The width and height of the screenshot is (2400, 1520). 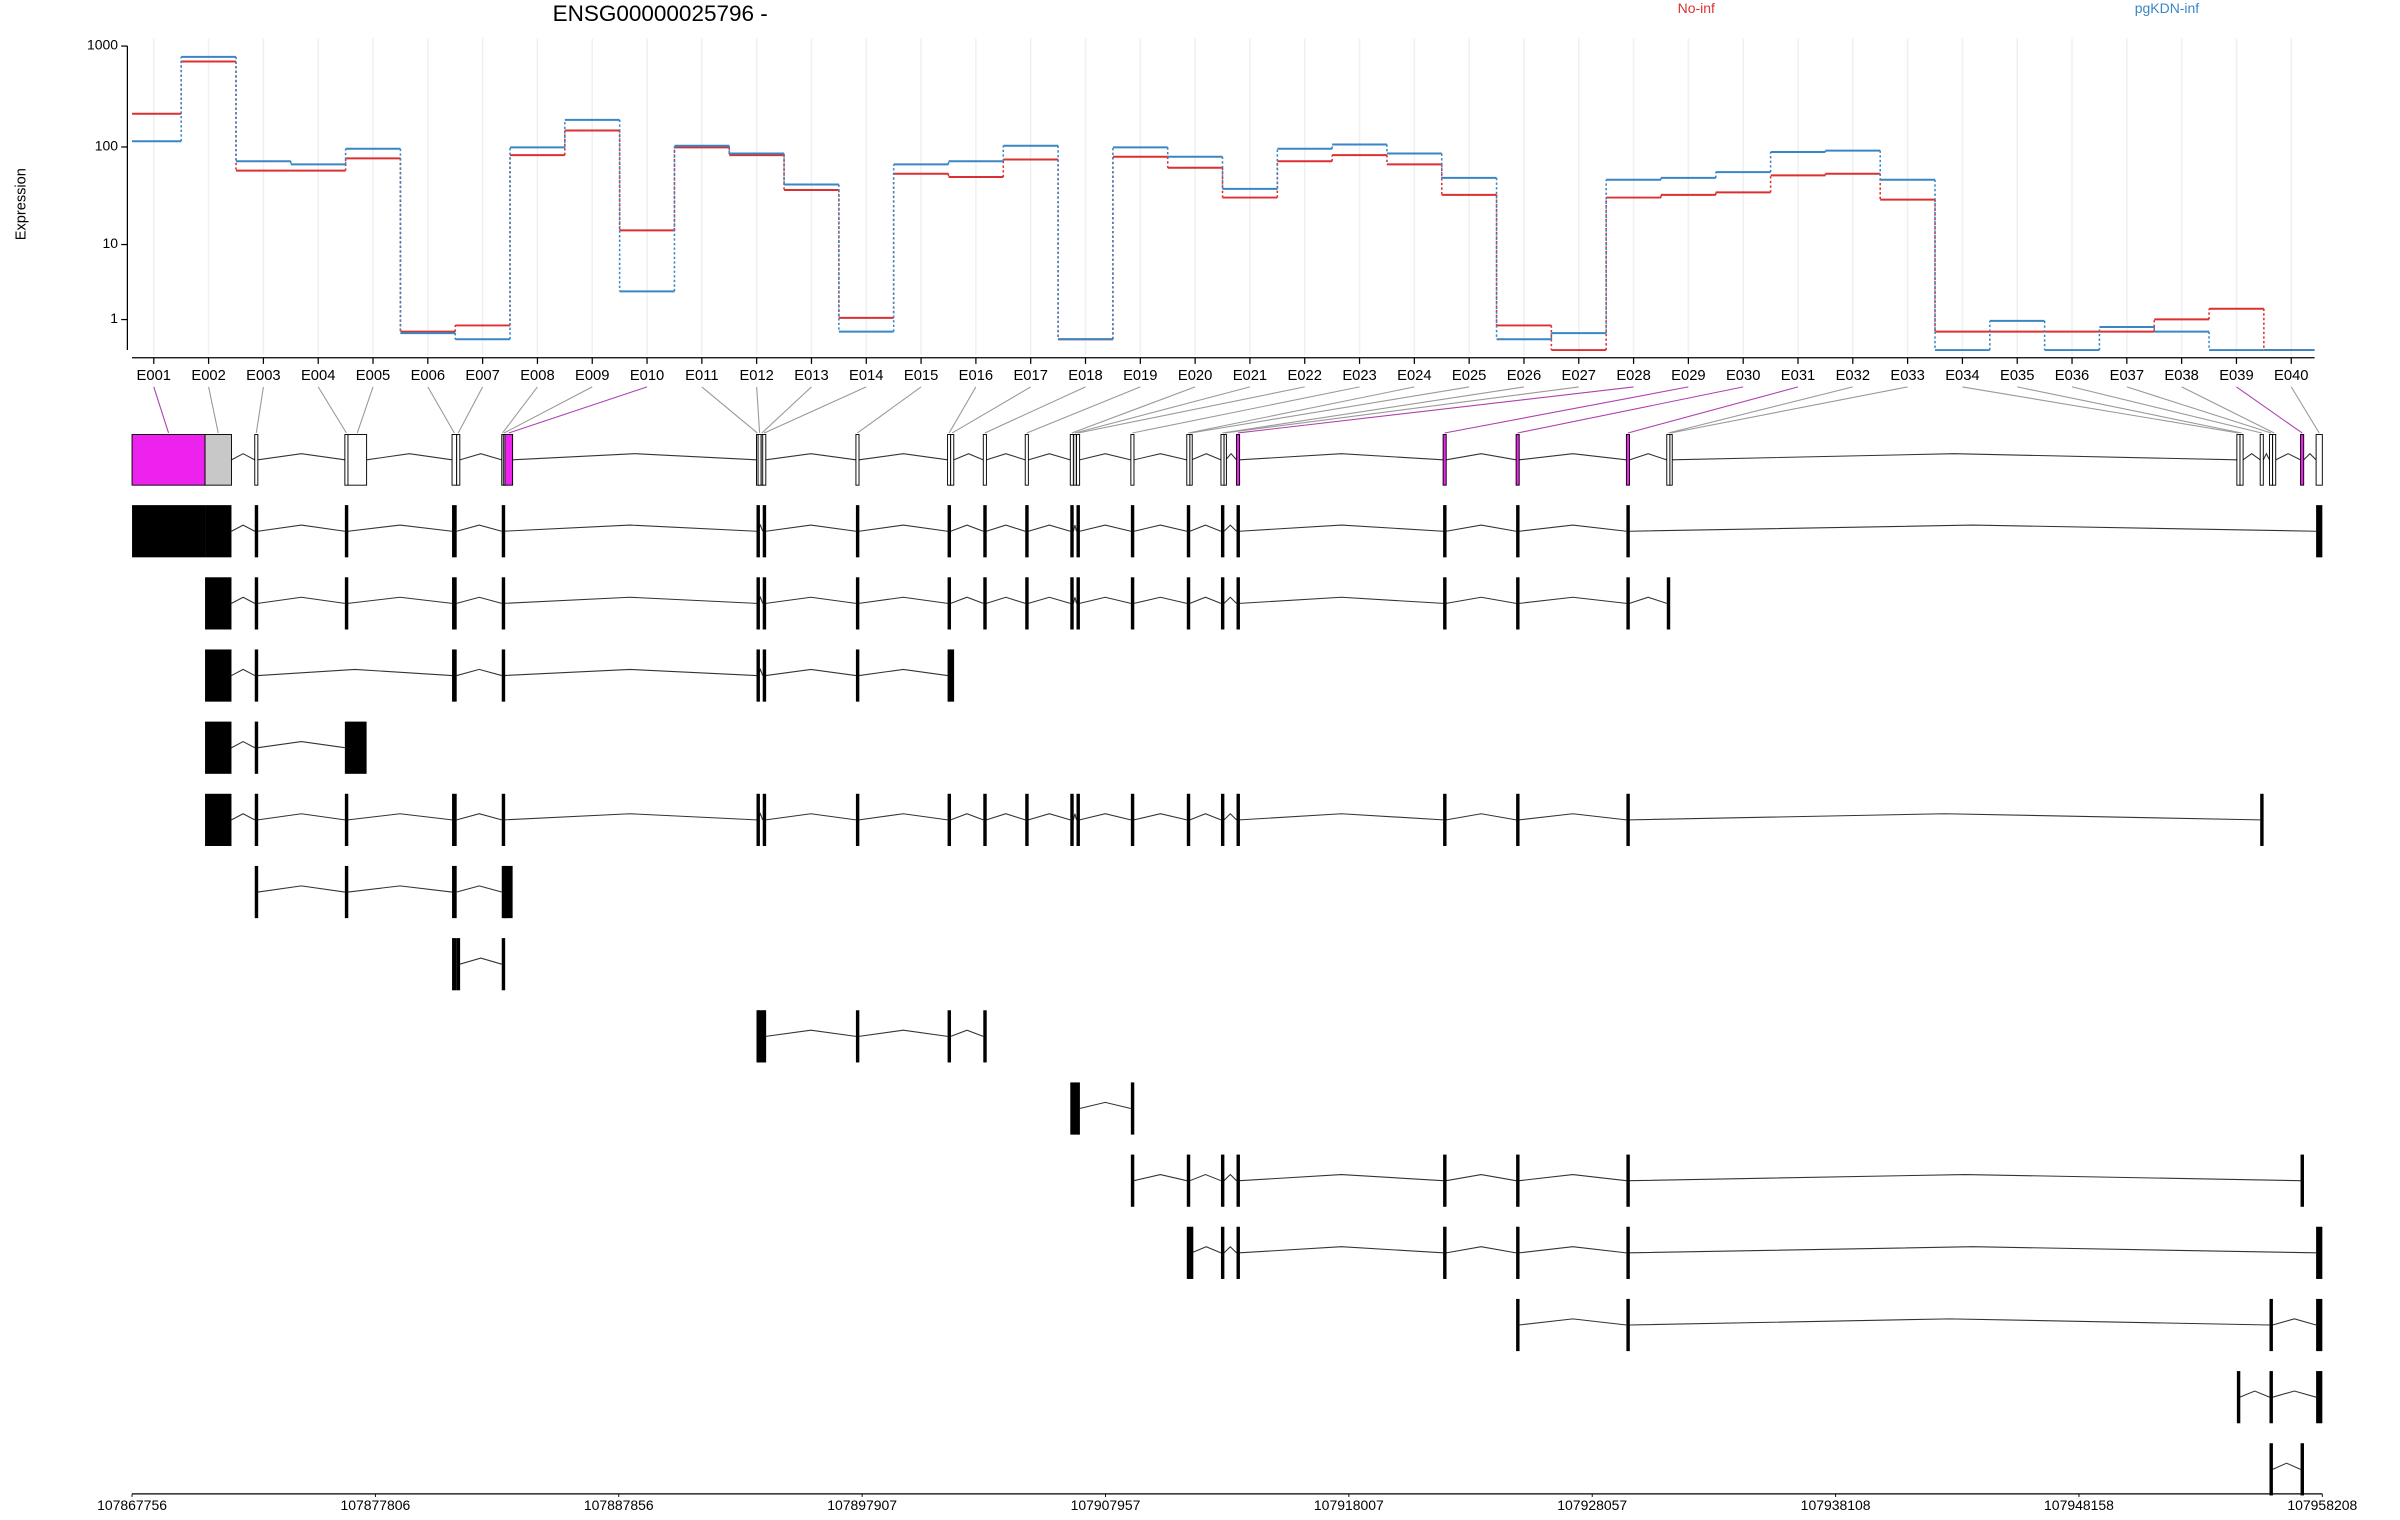 I want to click on x-tick-label: E008, so click(x=537, y=376).